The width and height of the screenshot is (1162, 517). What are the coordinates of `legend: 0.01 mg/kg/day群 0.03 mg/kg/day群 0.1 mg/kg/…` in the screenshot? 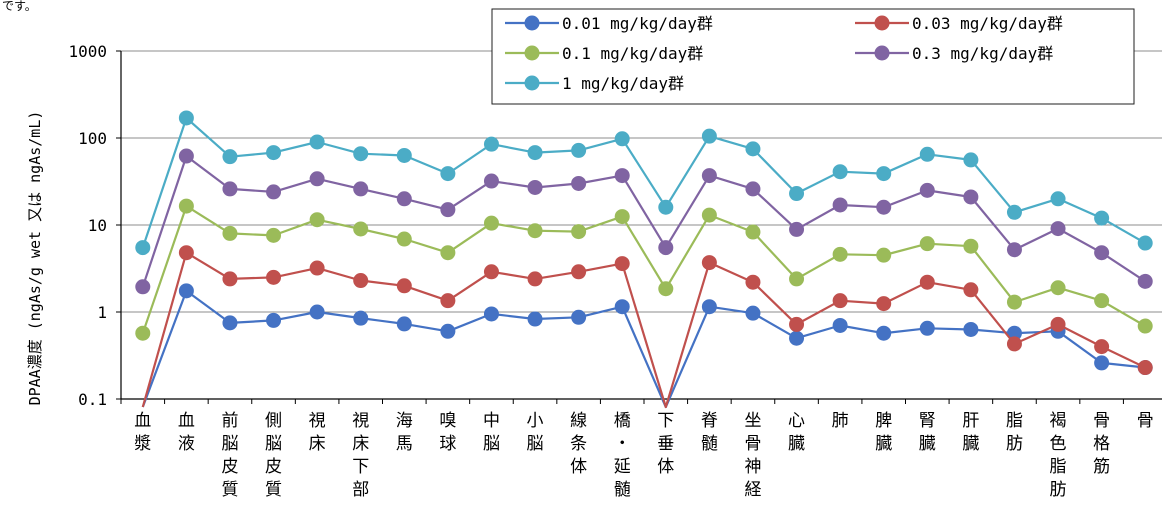 It's located at (813, 56).